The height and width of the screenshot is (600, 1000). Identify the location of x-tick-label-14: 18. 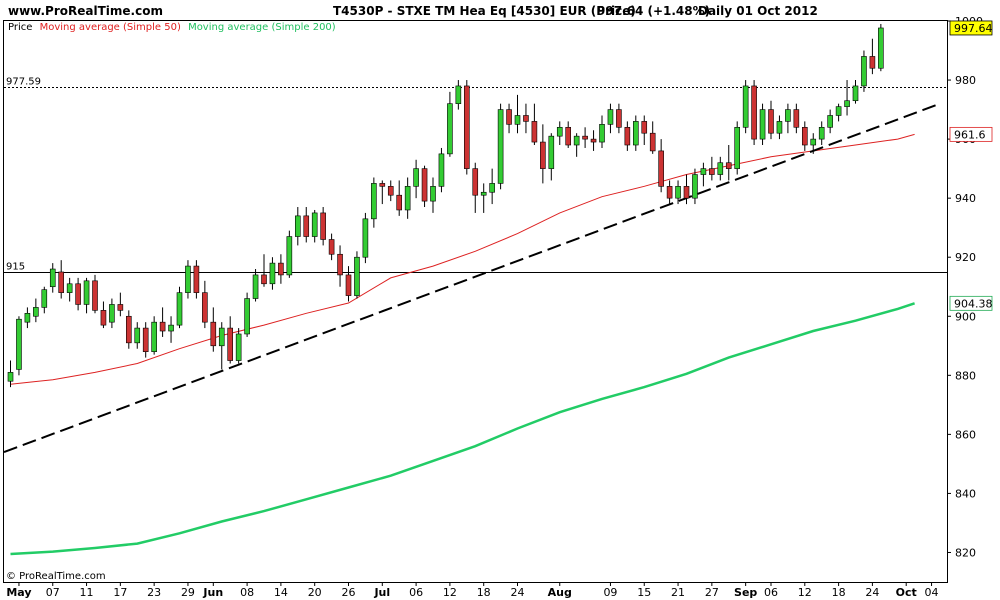
(484, 592).